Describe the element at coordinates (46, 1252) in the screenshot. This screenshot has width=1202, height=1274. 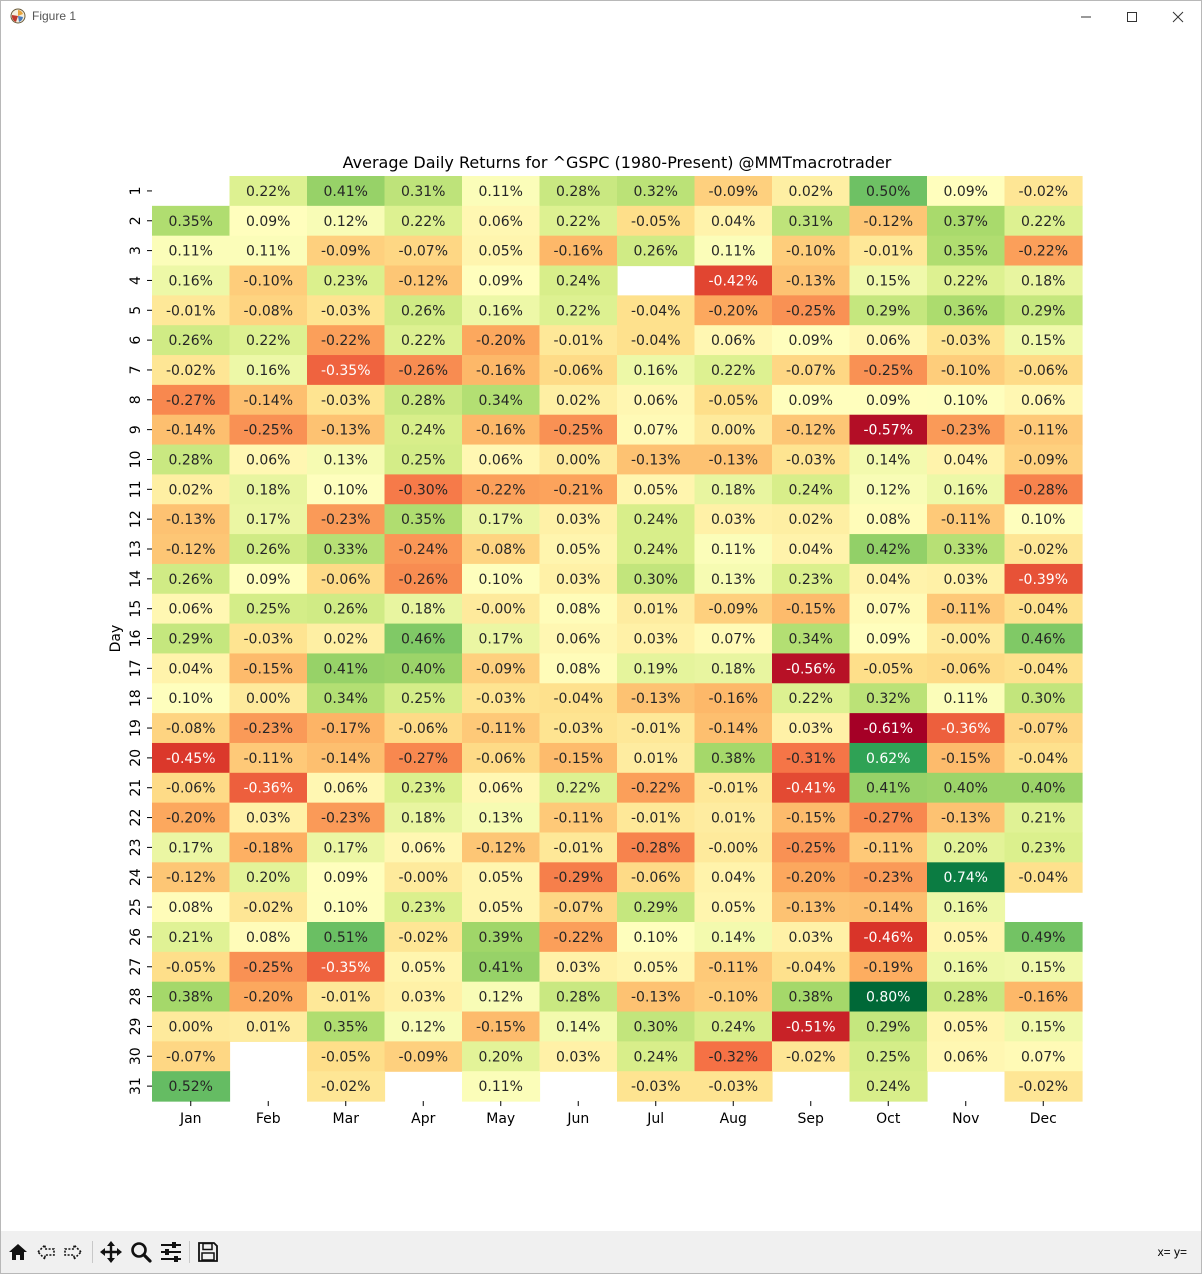
I see `back-button` at that location.